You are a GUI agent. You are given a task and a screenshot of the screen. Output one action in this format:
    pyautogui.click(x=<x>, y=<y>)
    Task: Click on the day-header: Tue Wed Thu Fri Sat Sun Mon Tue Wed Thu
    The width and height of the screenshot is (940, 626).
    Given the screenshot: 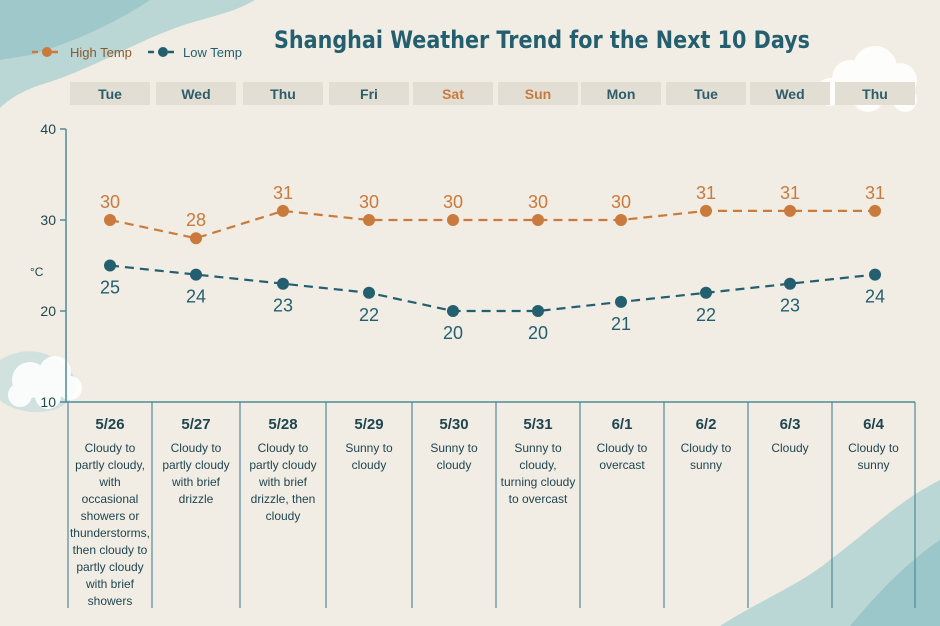 What is the action you would take?
    pyautogui.click(x=492, y=93)
    